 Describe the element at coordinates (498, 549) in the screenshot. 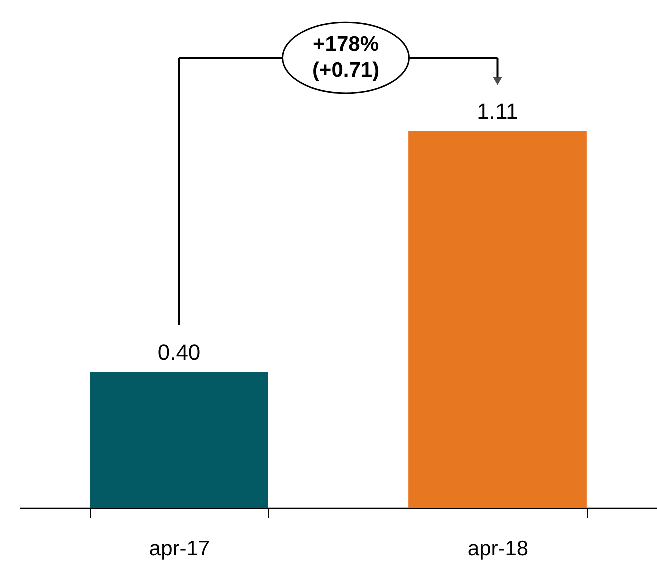

I see `x-tick-label: apr-18` at that location.